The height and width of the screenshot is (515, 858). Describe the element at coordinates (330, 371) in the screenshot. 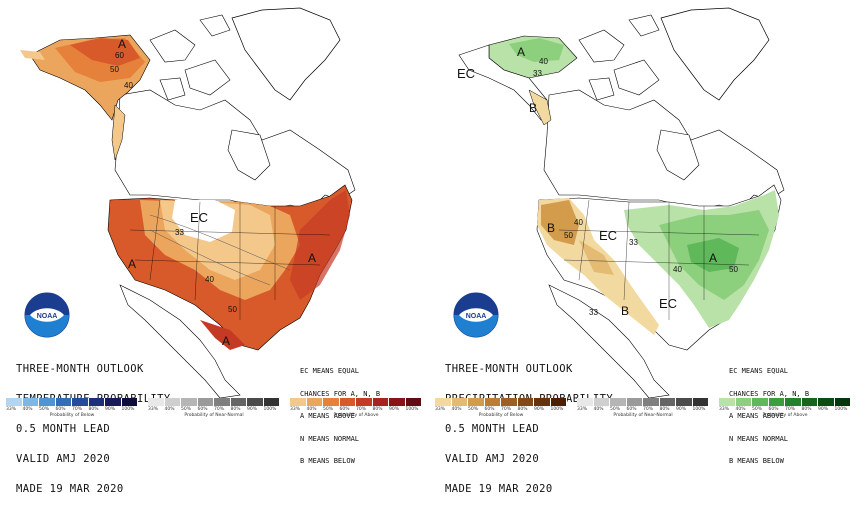

I see `note-line: EC MEANS EQUAL` at that location.